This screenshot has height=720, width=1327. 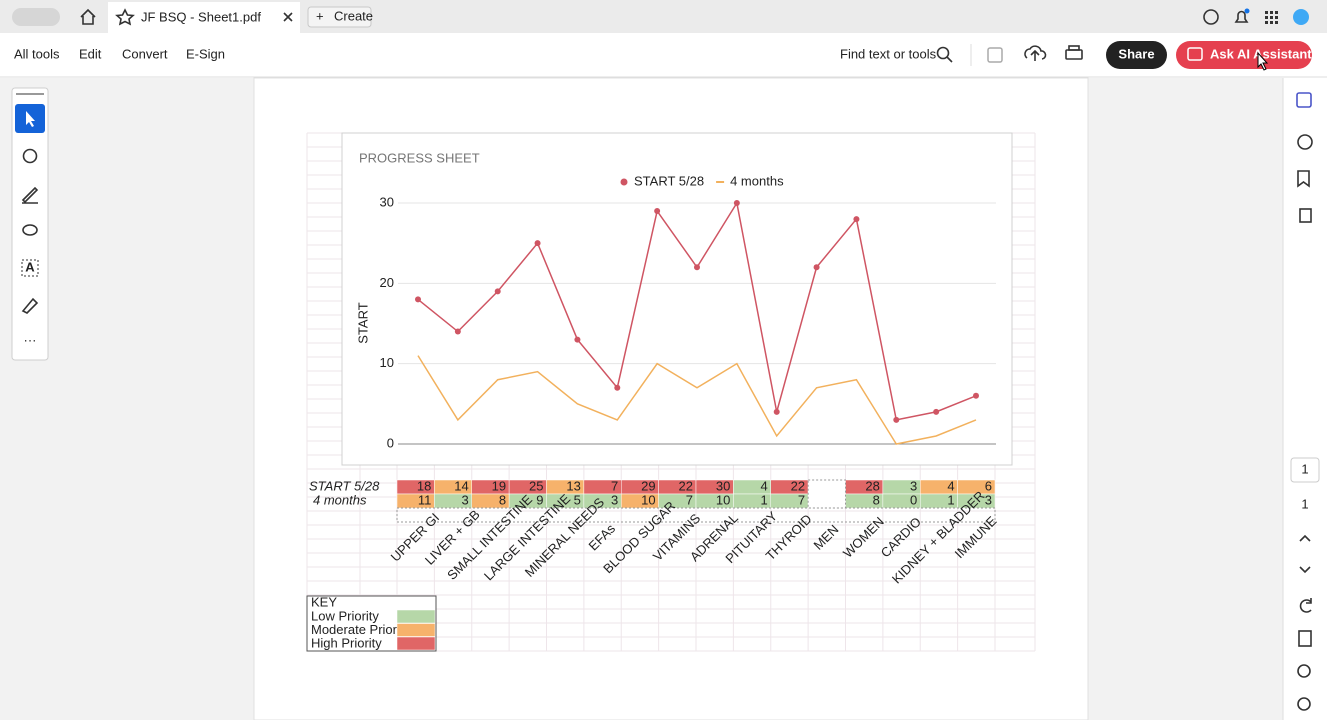 What do you see at coordinates (1305, 605) in the screenshot?
I see `rotate-tool` at bounding box center [1305, 605].